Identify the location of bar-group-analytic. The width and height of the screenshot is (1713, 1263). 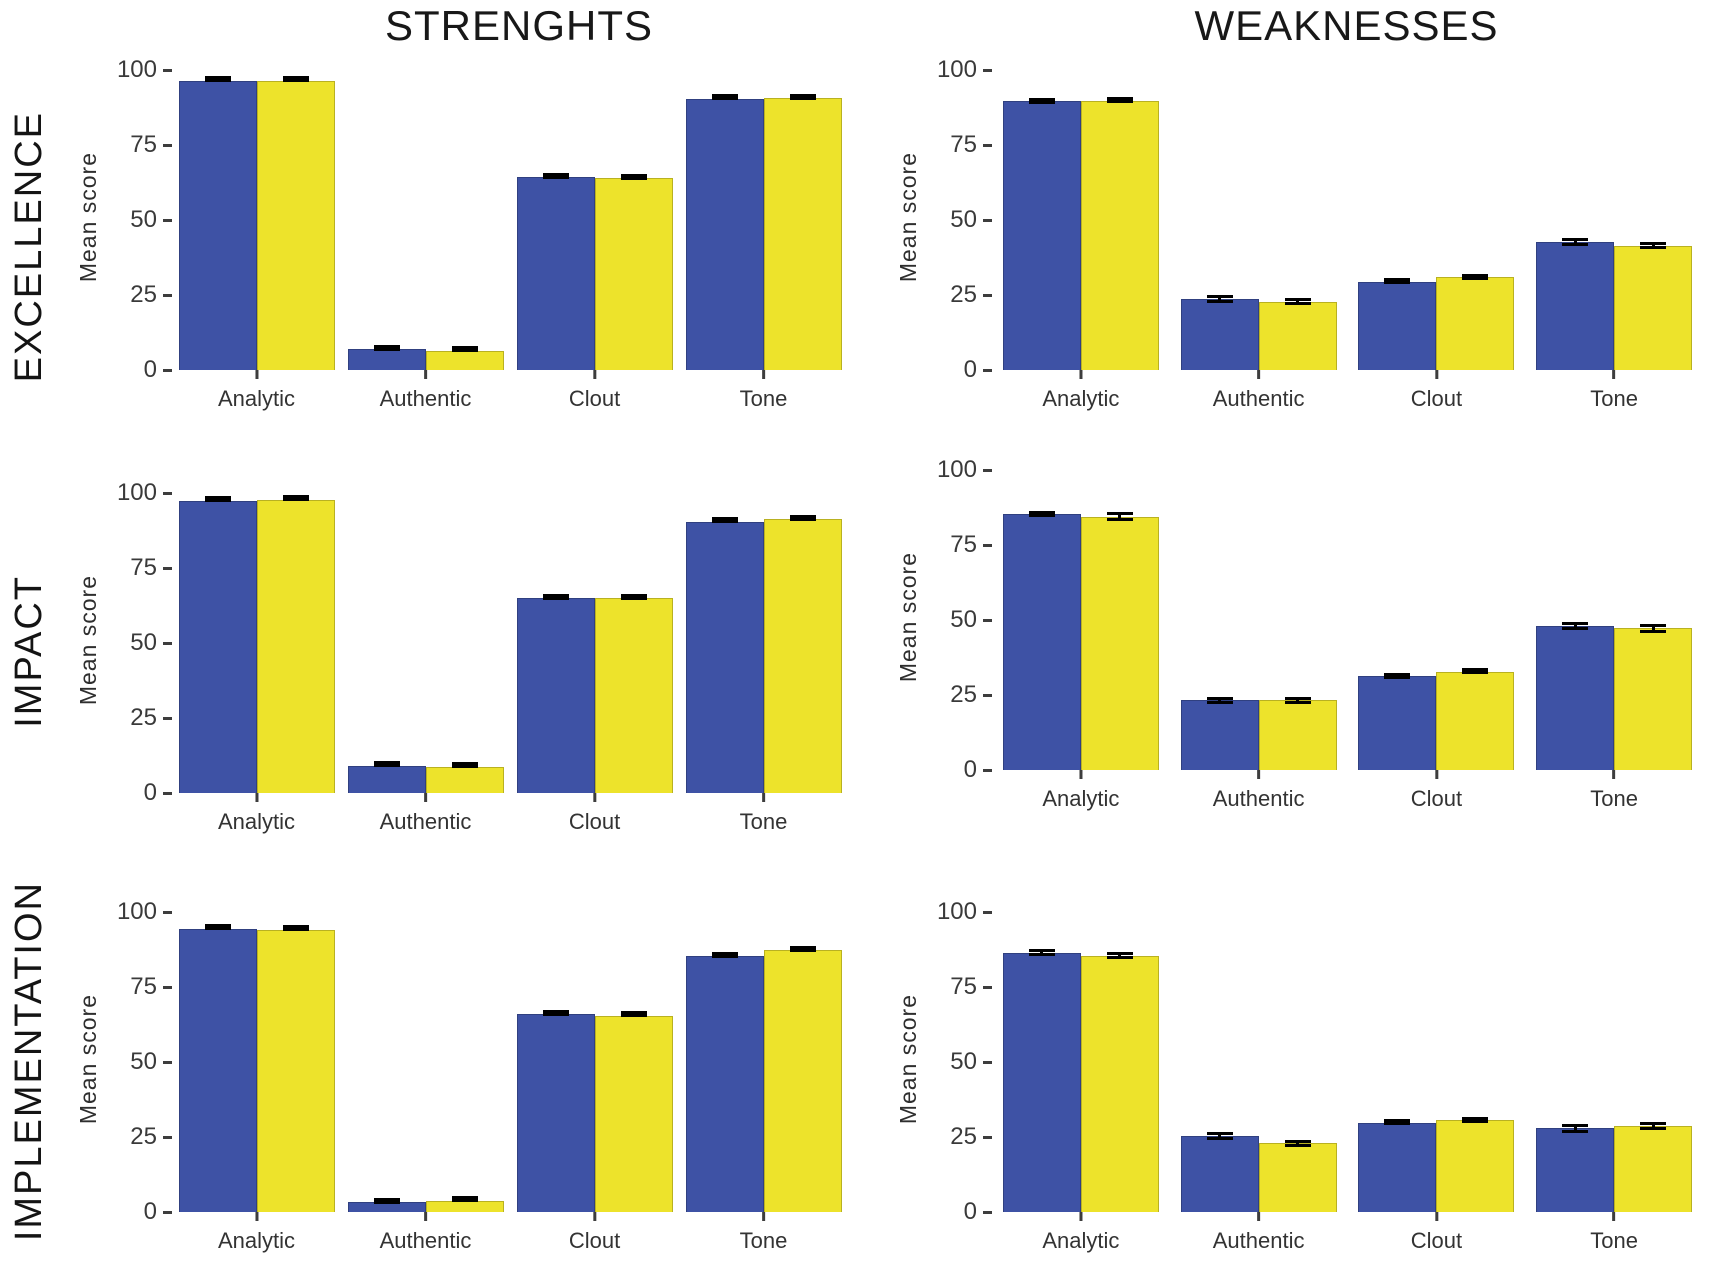
(1080, 617).